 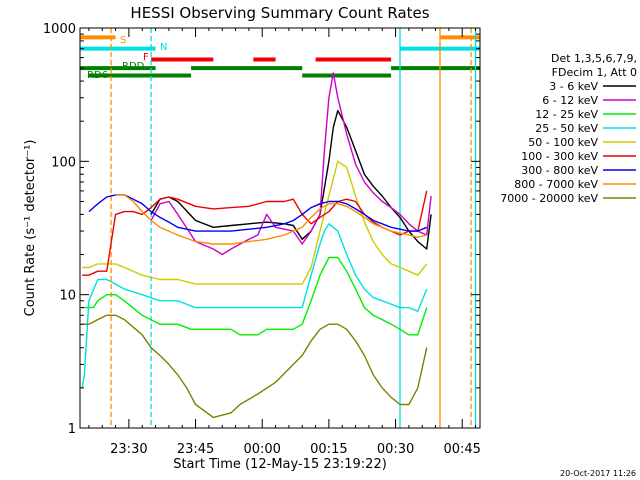 I want to click on y-tick-label: 10, so click(x=67, y=296).